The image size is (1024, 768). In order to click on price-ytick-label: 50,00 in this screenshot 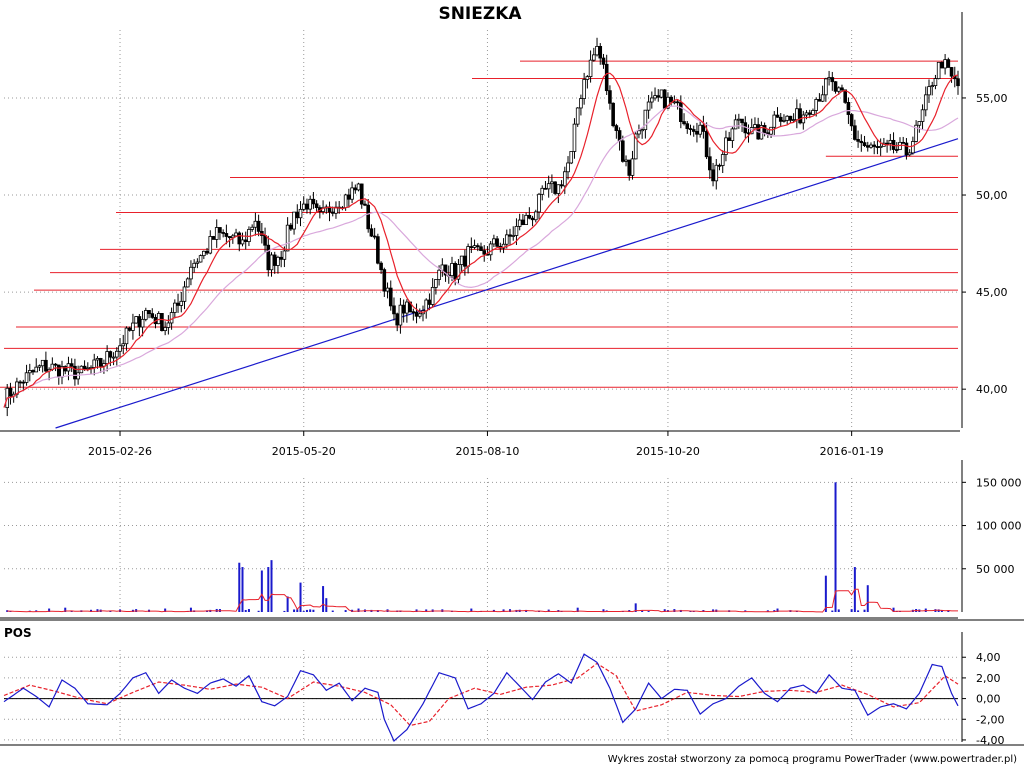, I will do `click(992, 195)`.